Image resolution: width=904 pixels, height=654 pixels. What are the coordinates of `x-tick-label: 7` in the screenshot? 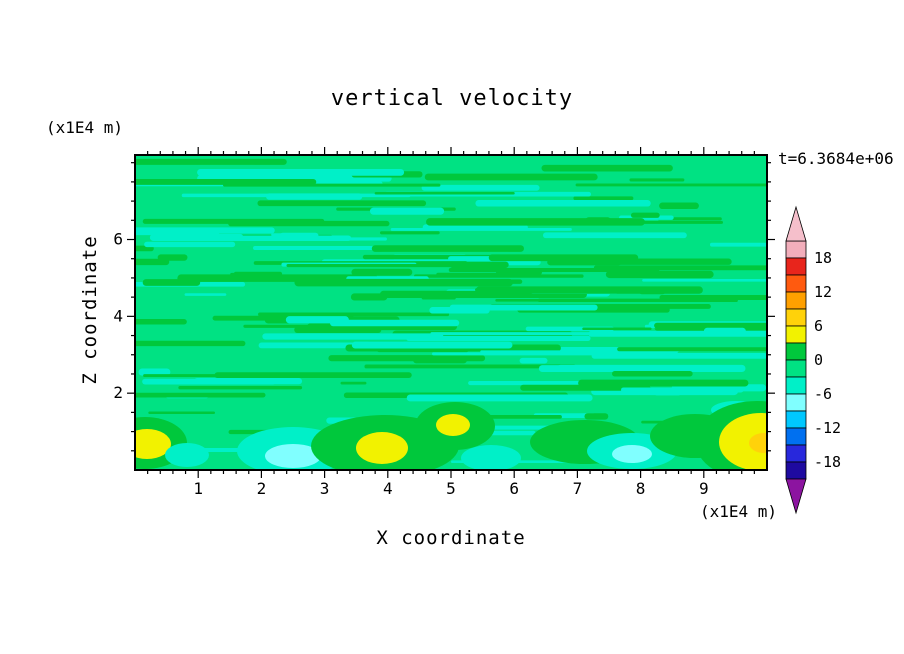 It's located at (578, 488).